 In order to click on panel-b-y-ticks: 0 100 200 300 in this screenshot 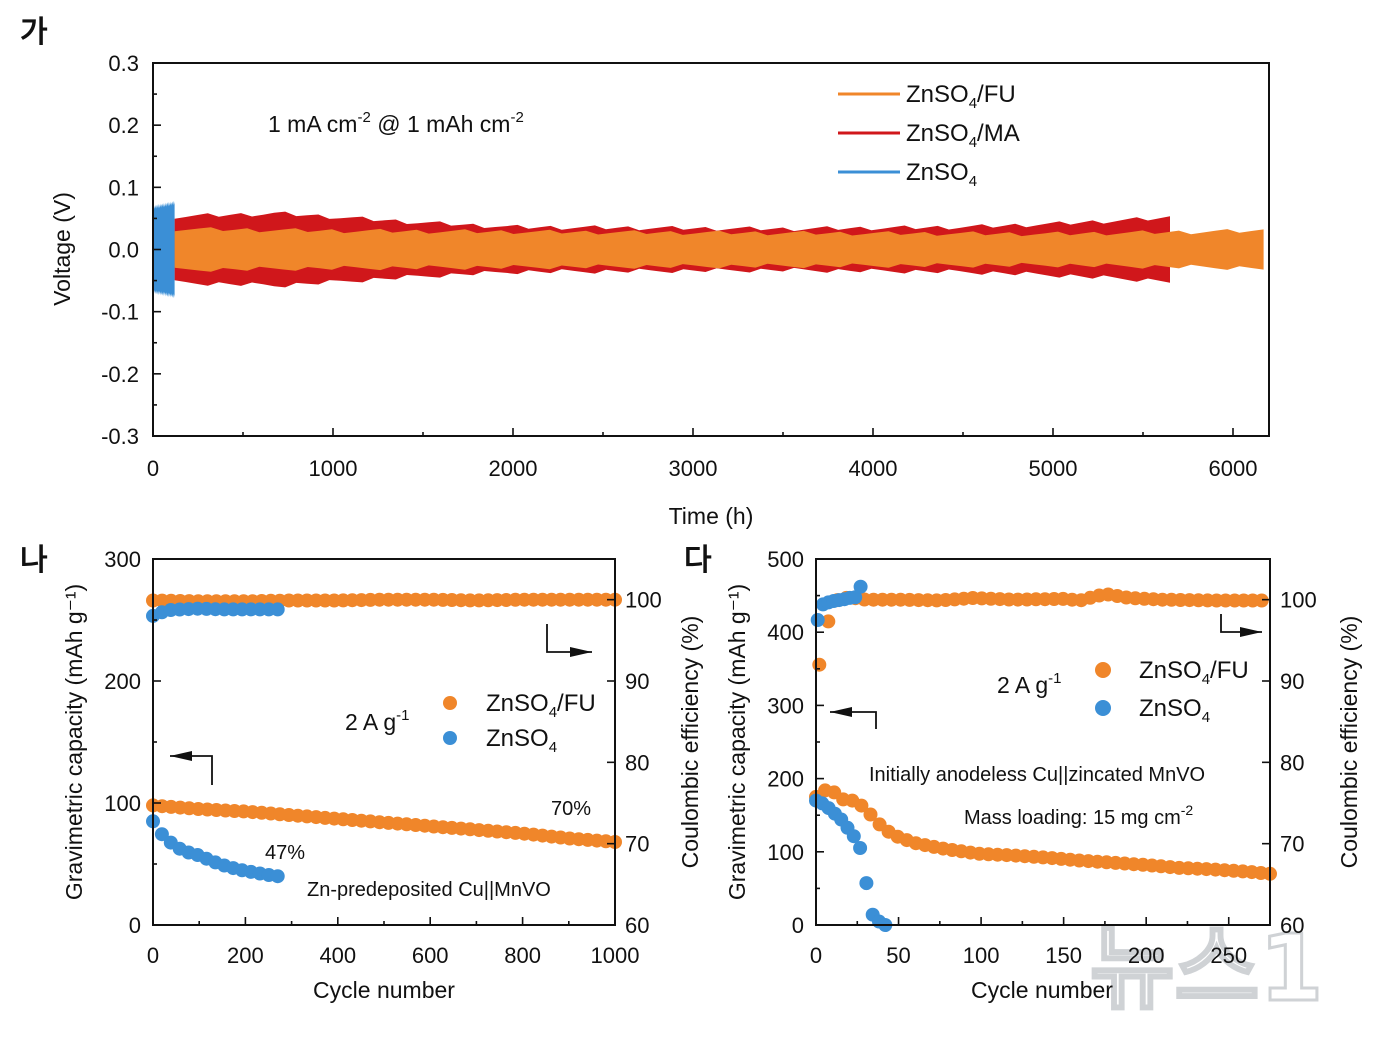, I will do `click(132, 742)`.